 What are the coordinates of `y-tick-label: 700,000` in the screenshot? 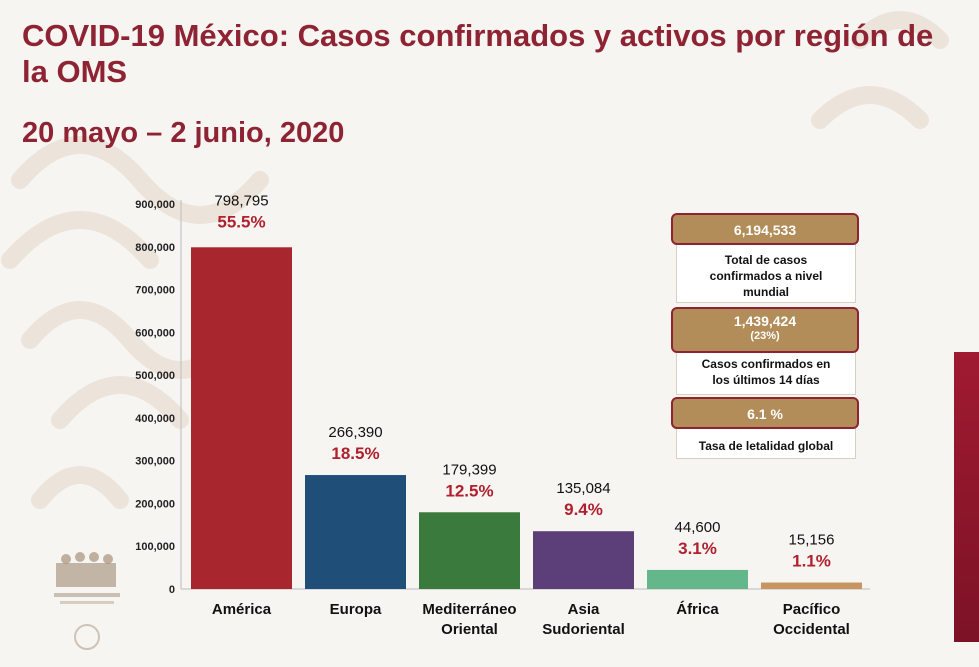 It's located at (155, 291).